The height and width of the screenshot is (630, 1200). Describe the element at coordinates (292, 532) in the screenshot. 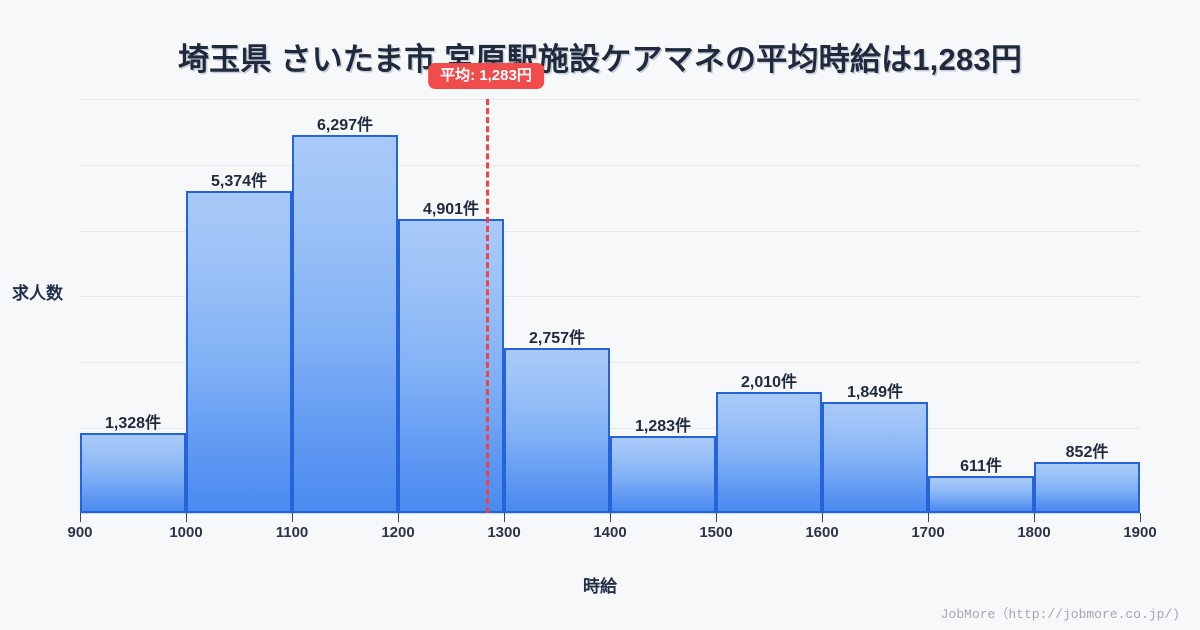

I see `x-axis-tick-label: 1100` at that location.